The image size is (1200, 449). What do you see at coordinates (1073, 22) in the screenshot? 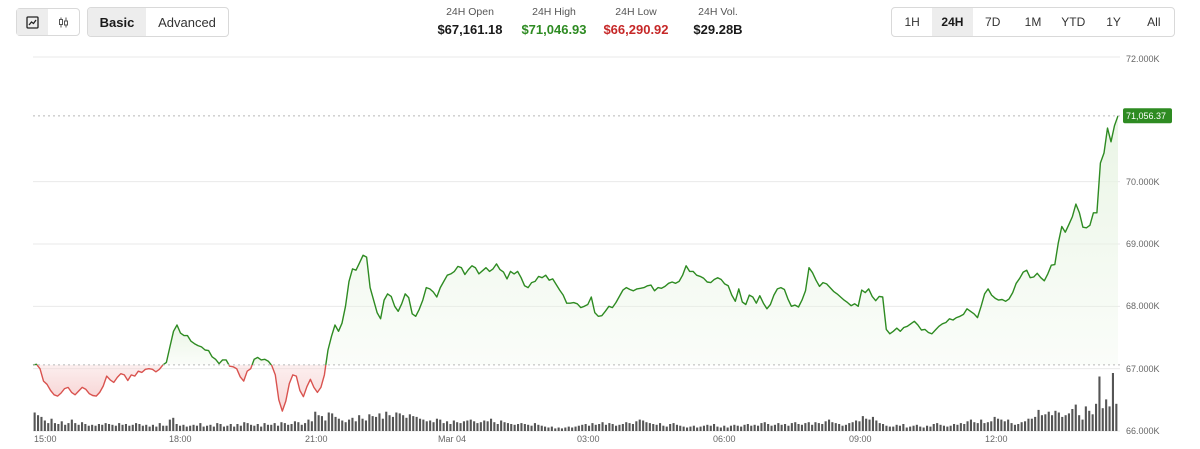
I see `range-ytd-button: YTD` at bounding box center [1073, 22].